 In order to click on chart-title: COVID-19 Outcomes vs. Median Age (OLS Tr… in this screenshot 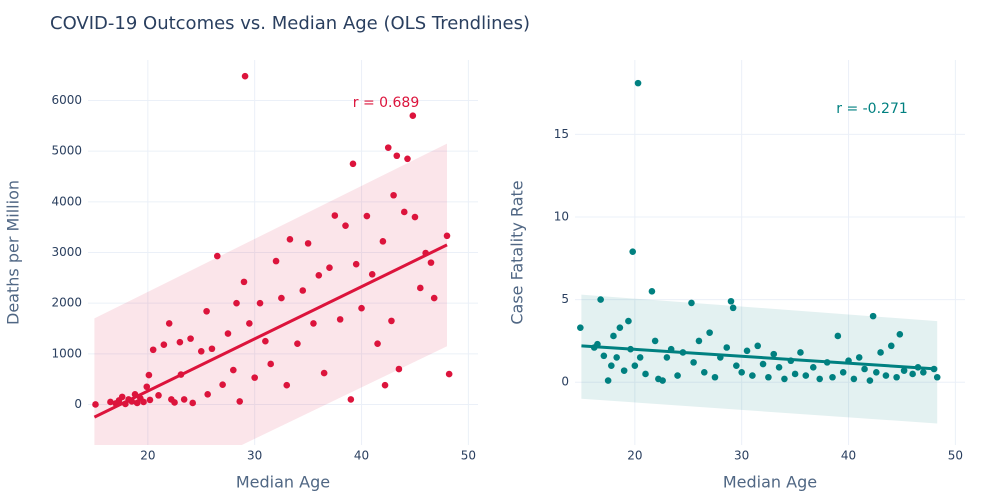, I will do `click(290, 23)`.